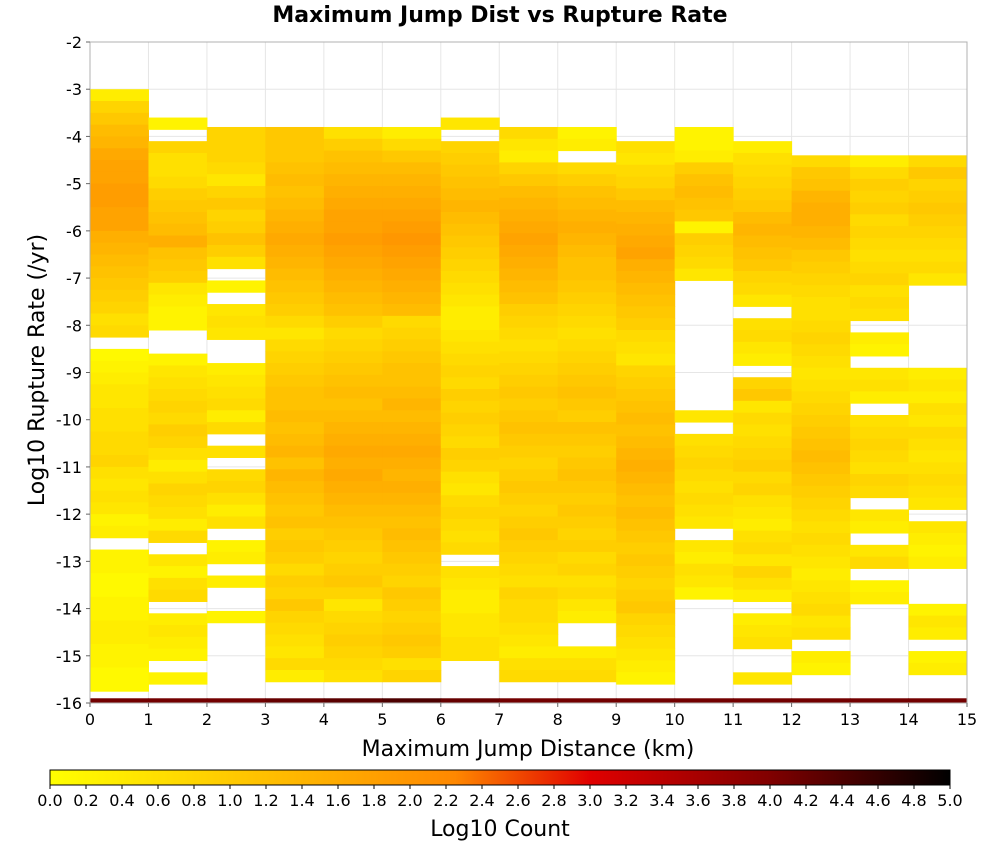 The image size is (1000, 850). I want to click on colorbar-tick-label: 4.0, so click(769, 800).